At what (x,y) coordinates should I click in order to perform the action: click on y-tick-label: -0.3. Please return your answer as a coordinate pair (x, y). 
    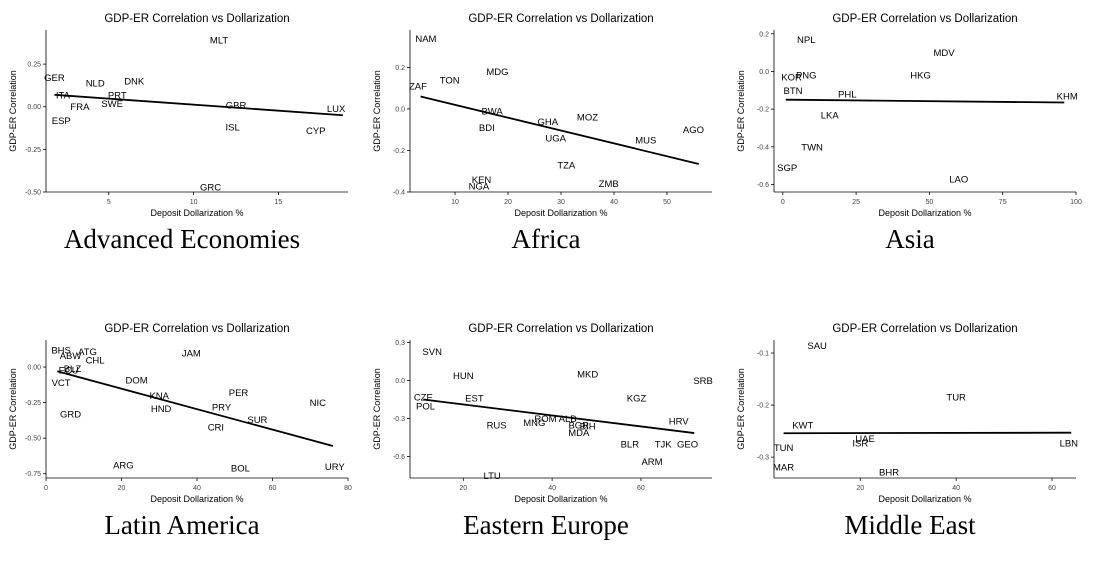
    Looking at the image, I should click on (763, 458).